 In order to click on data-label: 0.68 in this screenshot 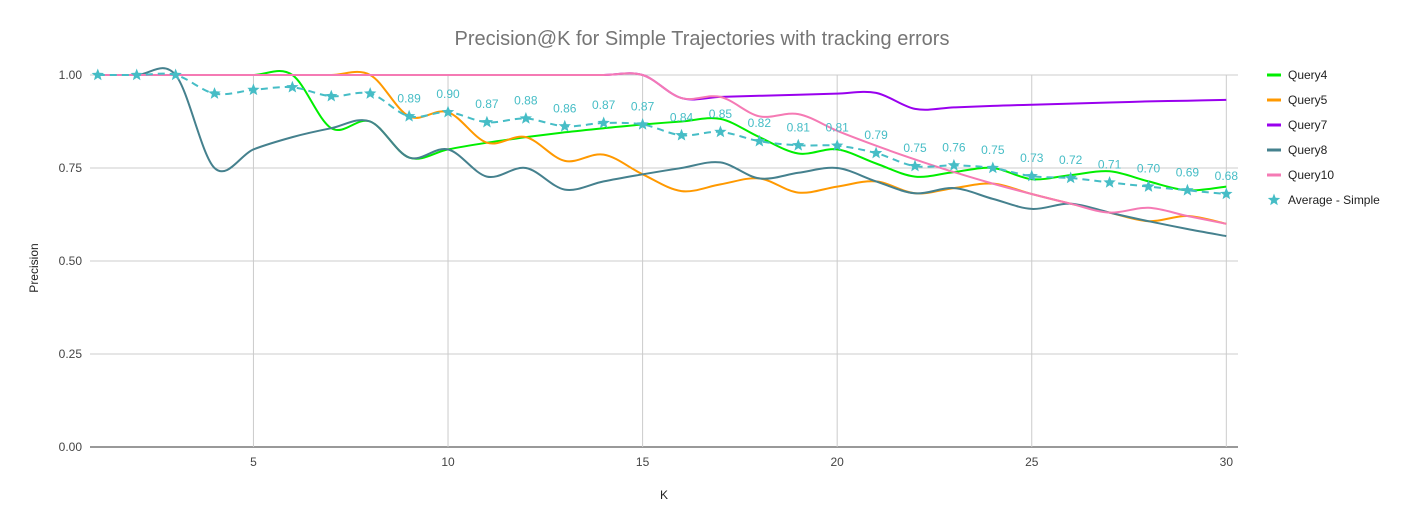, I will do `click(1227, 176)`.